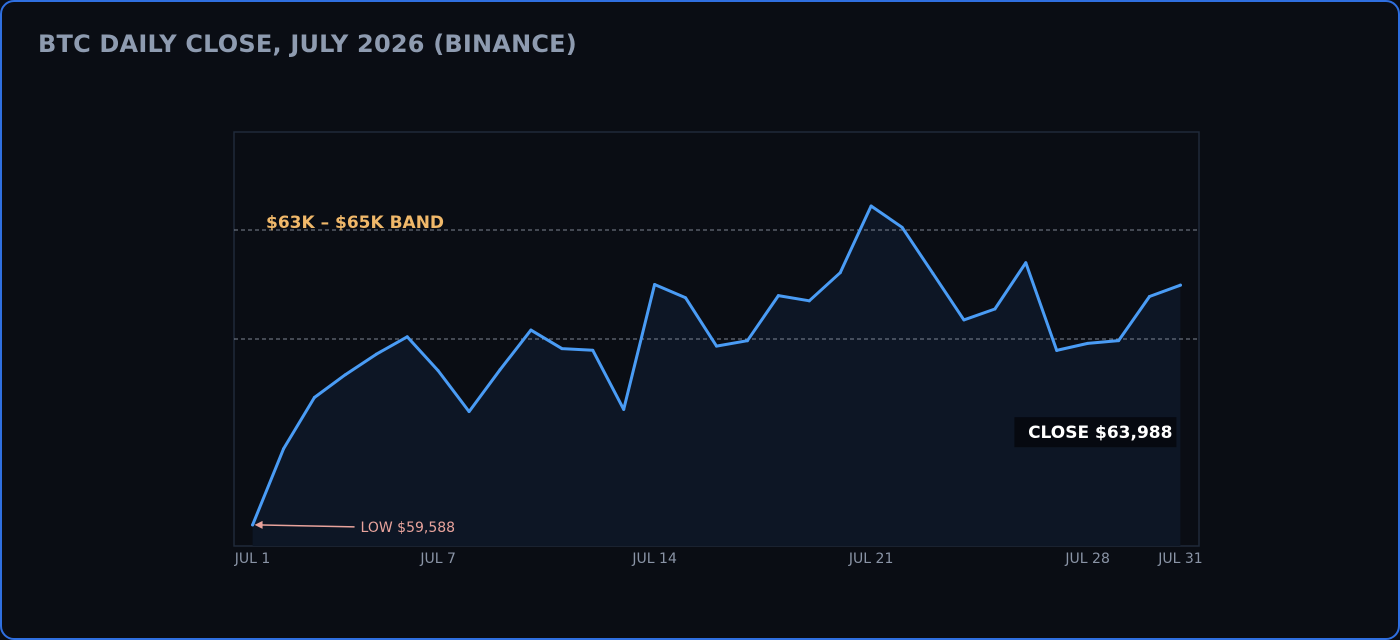 This screenshot has width=1400, height=640. What do you see at coordinates (355, 223) in the screenshot?
I see `band-label: $63K – $65K BAND` at bounding box center [355, 223].